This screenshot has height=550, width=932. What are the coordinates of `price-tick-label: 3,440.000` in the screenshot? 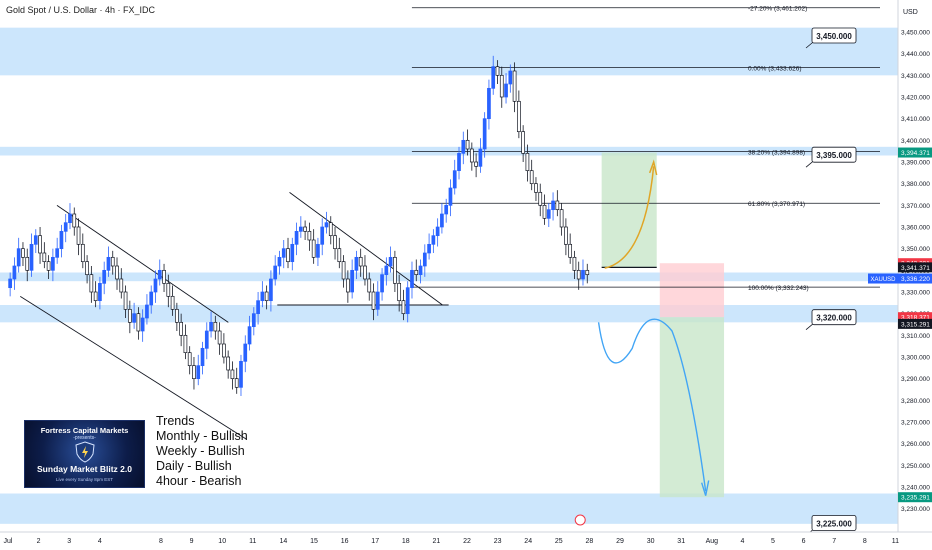 It's located at (915, 54).